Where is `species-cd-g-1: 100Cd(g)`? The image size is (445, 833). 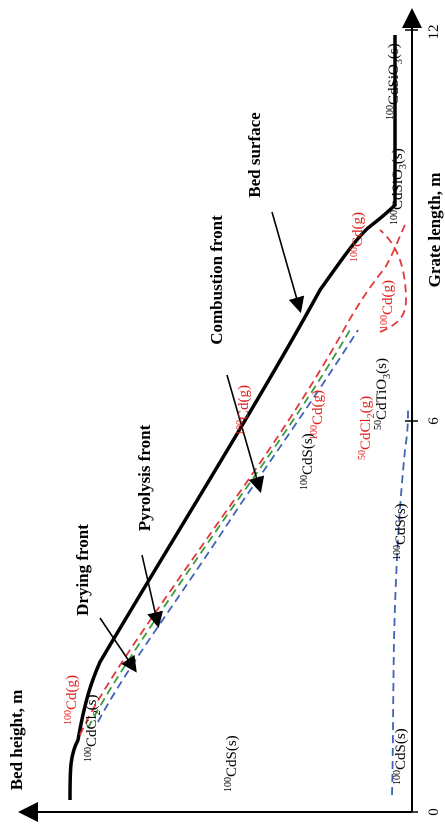
species-cd-g-1: 100Cd(g) is located at coordinates (71, 700).